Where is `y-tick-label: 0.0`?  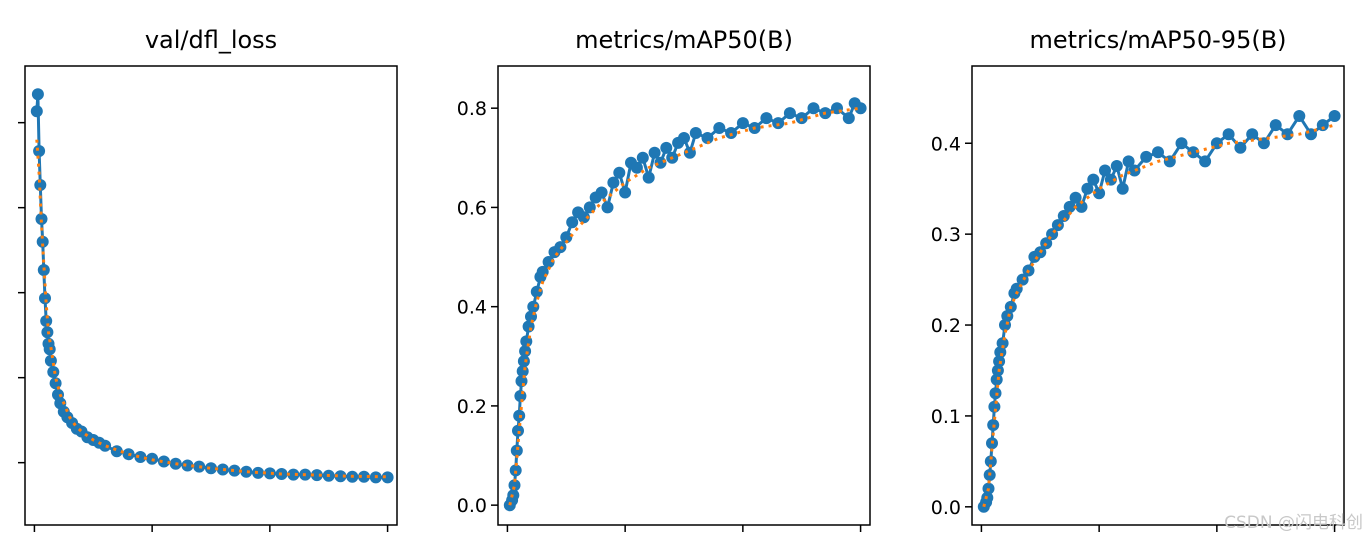
y-tick-label: 0.0 is located at coordinates (472, 506).